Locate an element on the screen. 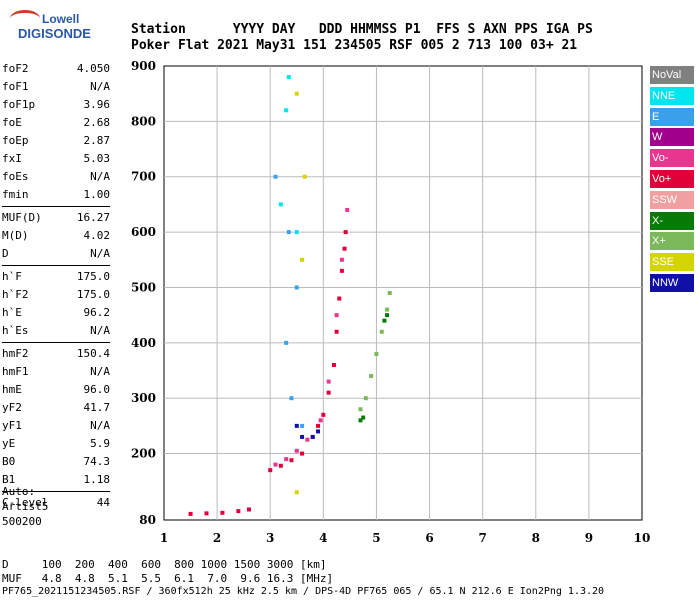  legend-item-sse: SSE is located at coordinates (672, 262).